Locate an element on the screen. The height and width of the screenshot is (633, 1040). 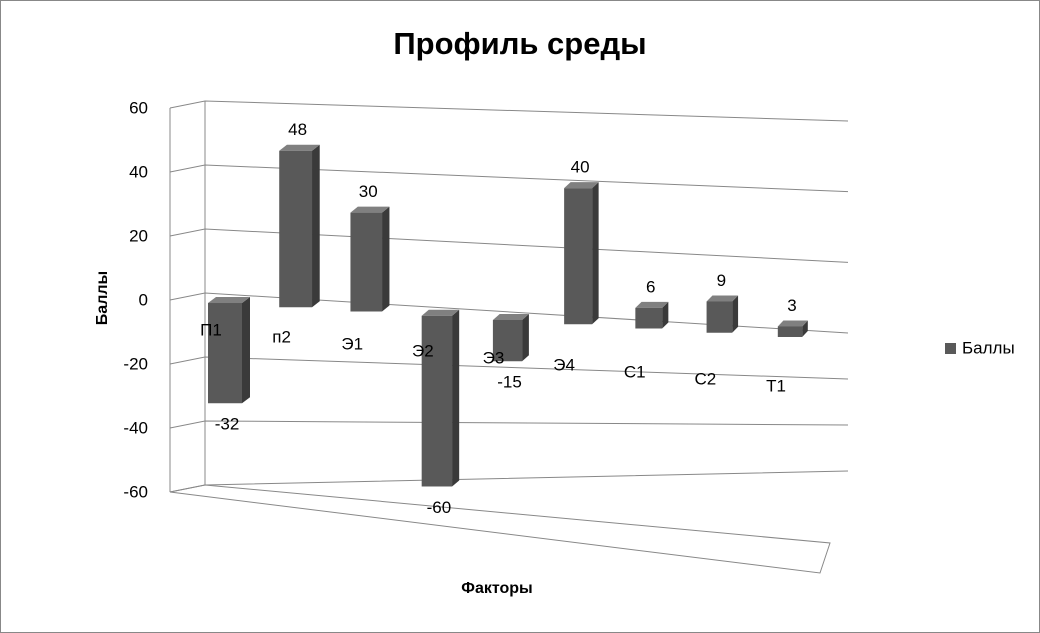
y-tick-label: 0 is located at coordinates (143, 299).